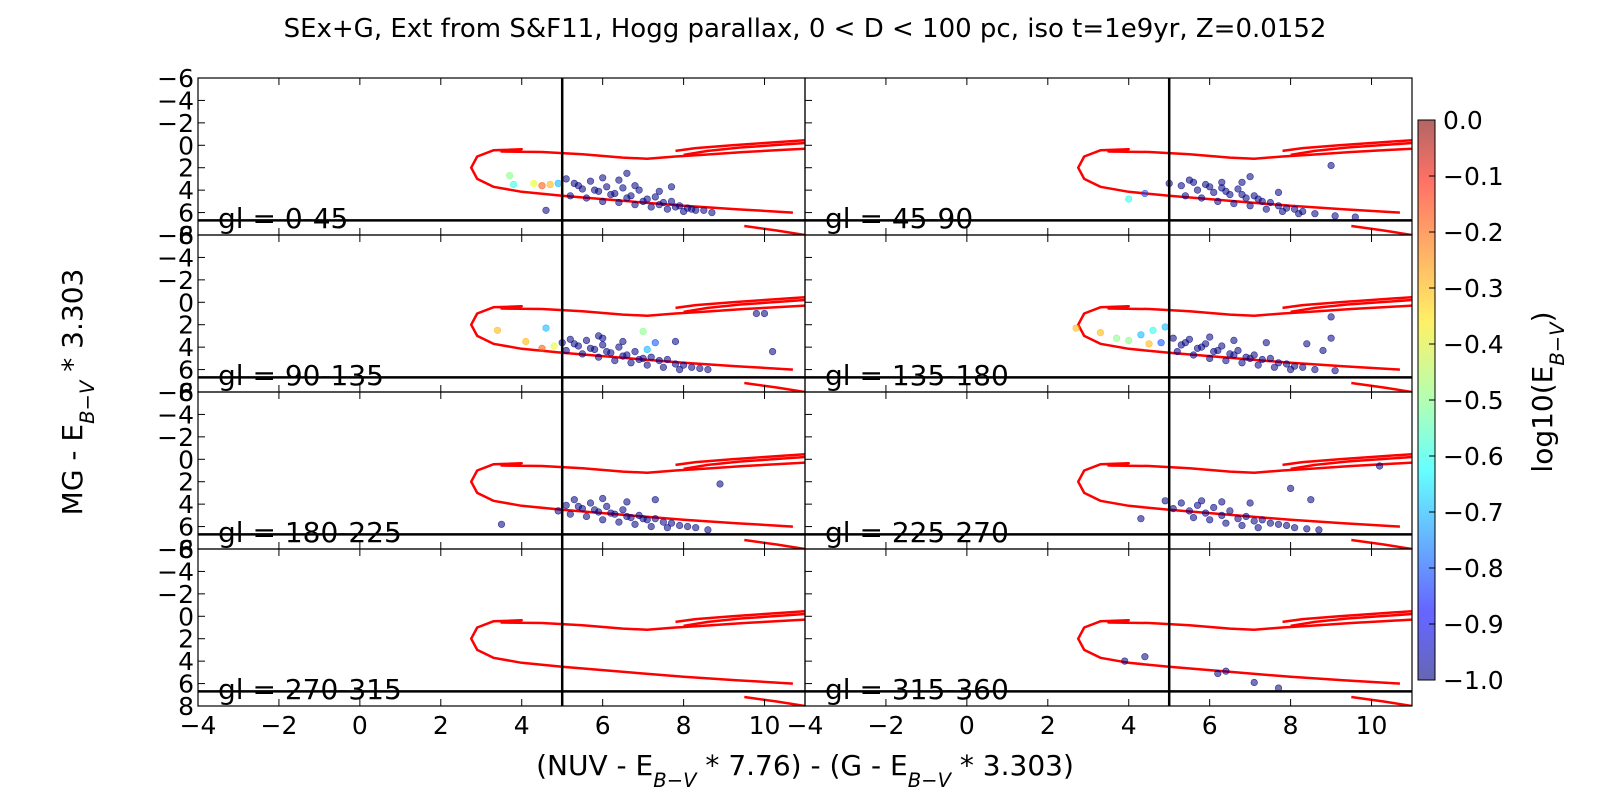  Describe the element at coordinates (186, 504) in the screenshot. I see `y-tick-label: 4` at that location.